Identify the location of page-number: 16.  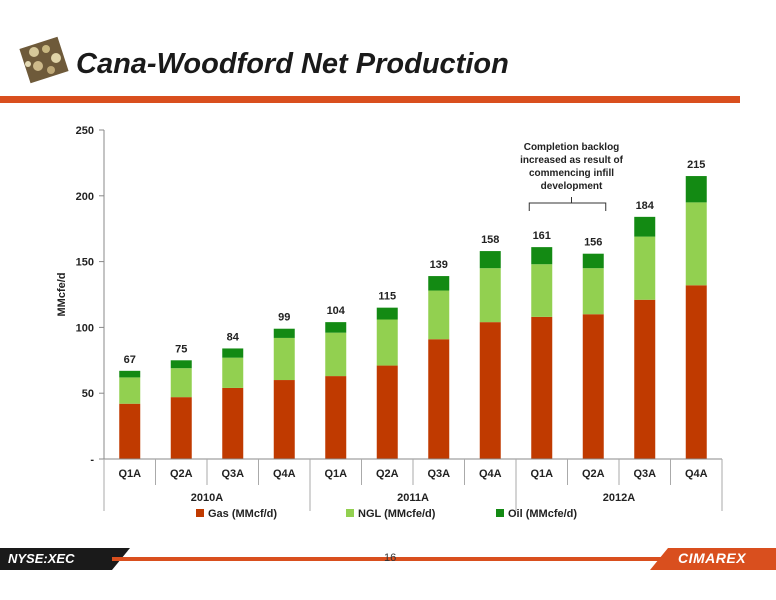
(390, 558).